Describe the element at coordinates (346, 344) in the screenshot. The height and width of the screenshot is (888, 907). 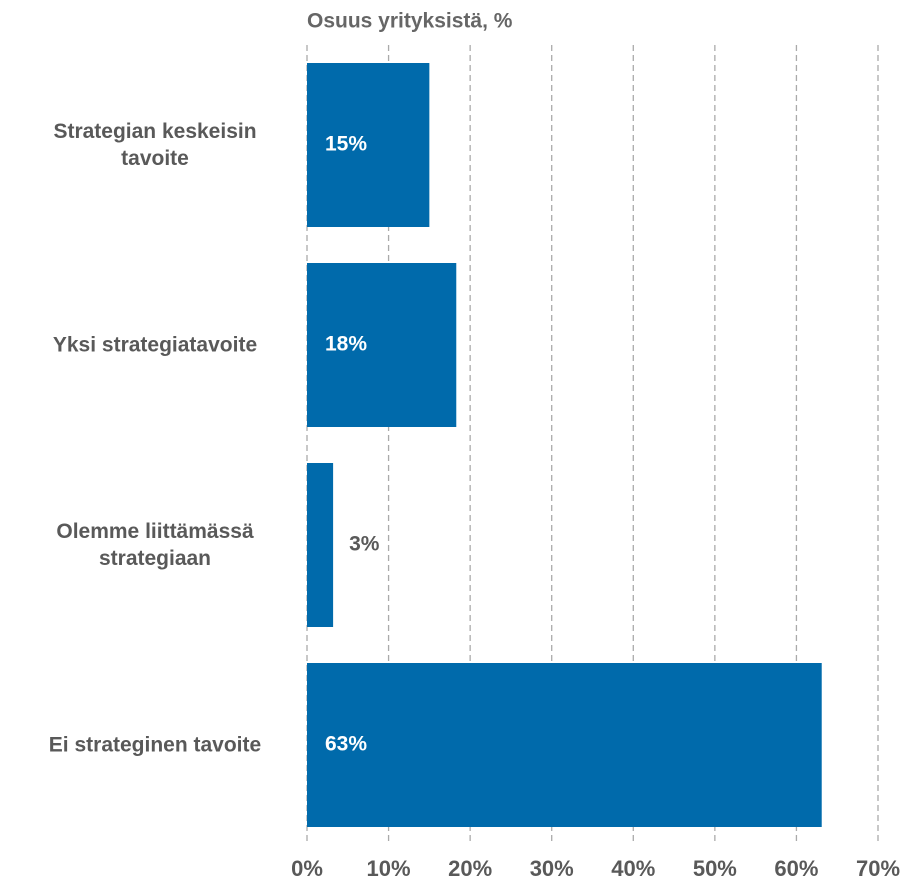
I see `data-label: 18%` at that location.